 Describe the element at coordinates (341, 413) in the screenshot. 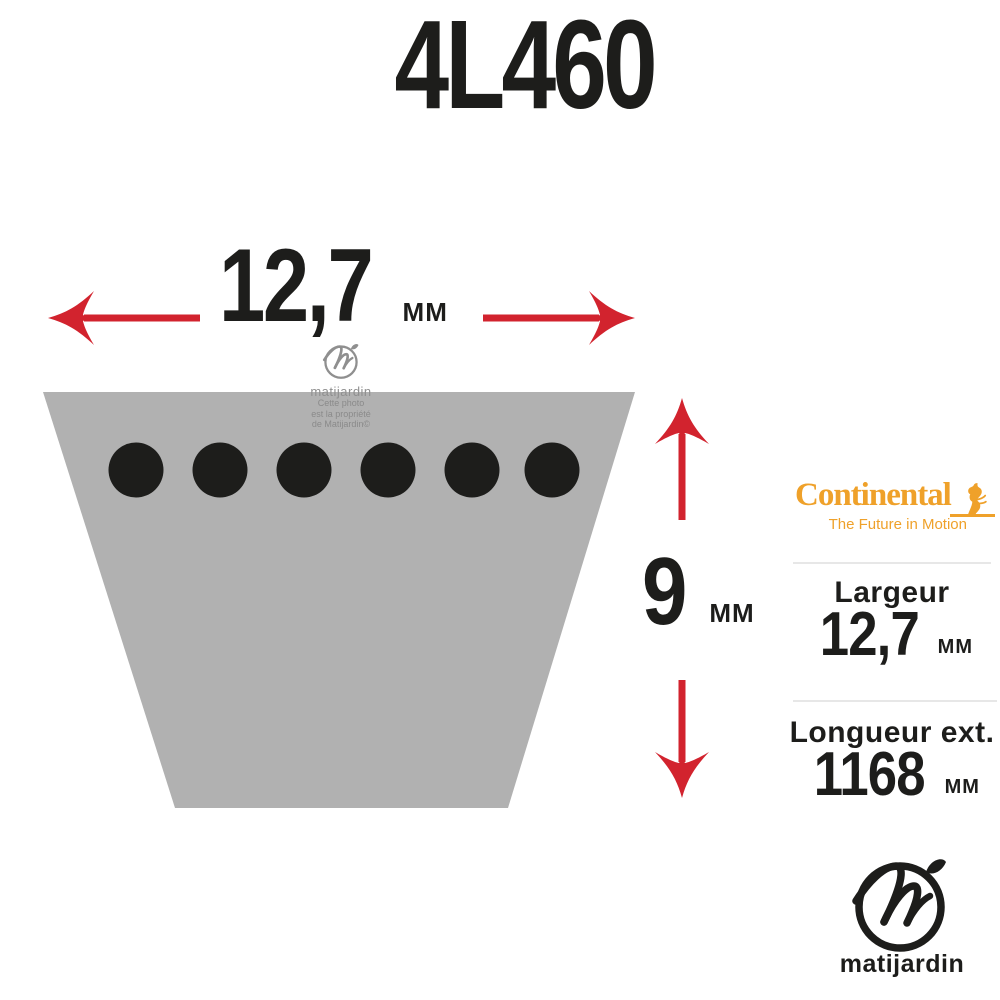

I see `watermark-line: est la propriété` at that location.